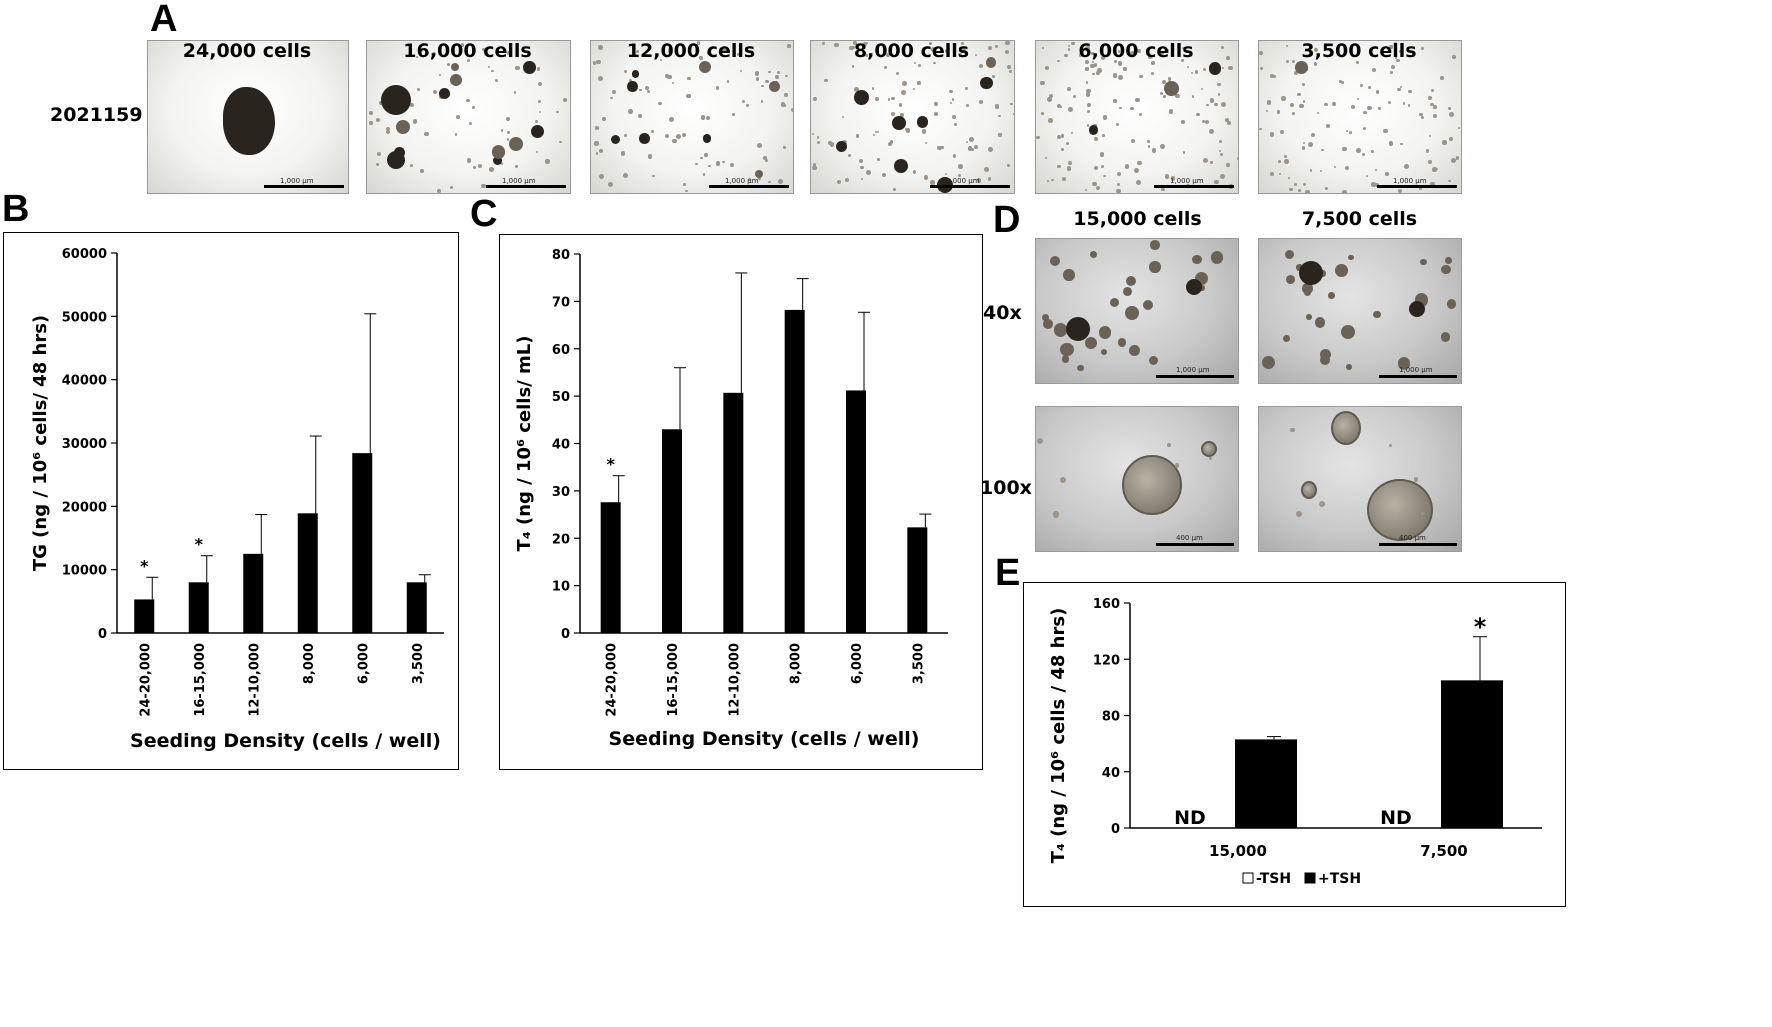 The width and height of the screenshot is (1772, 1027). Describe the element at coordinates (1209, 449) in the screenshot. I see `small-organoid` at that location.